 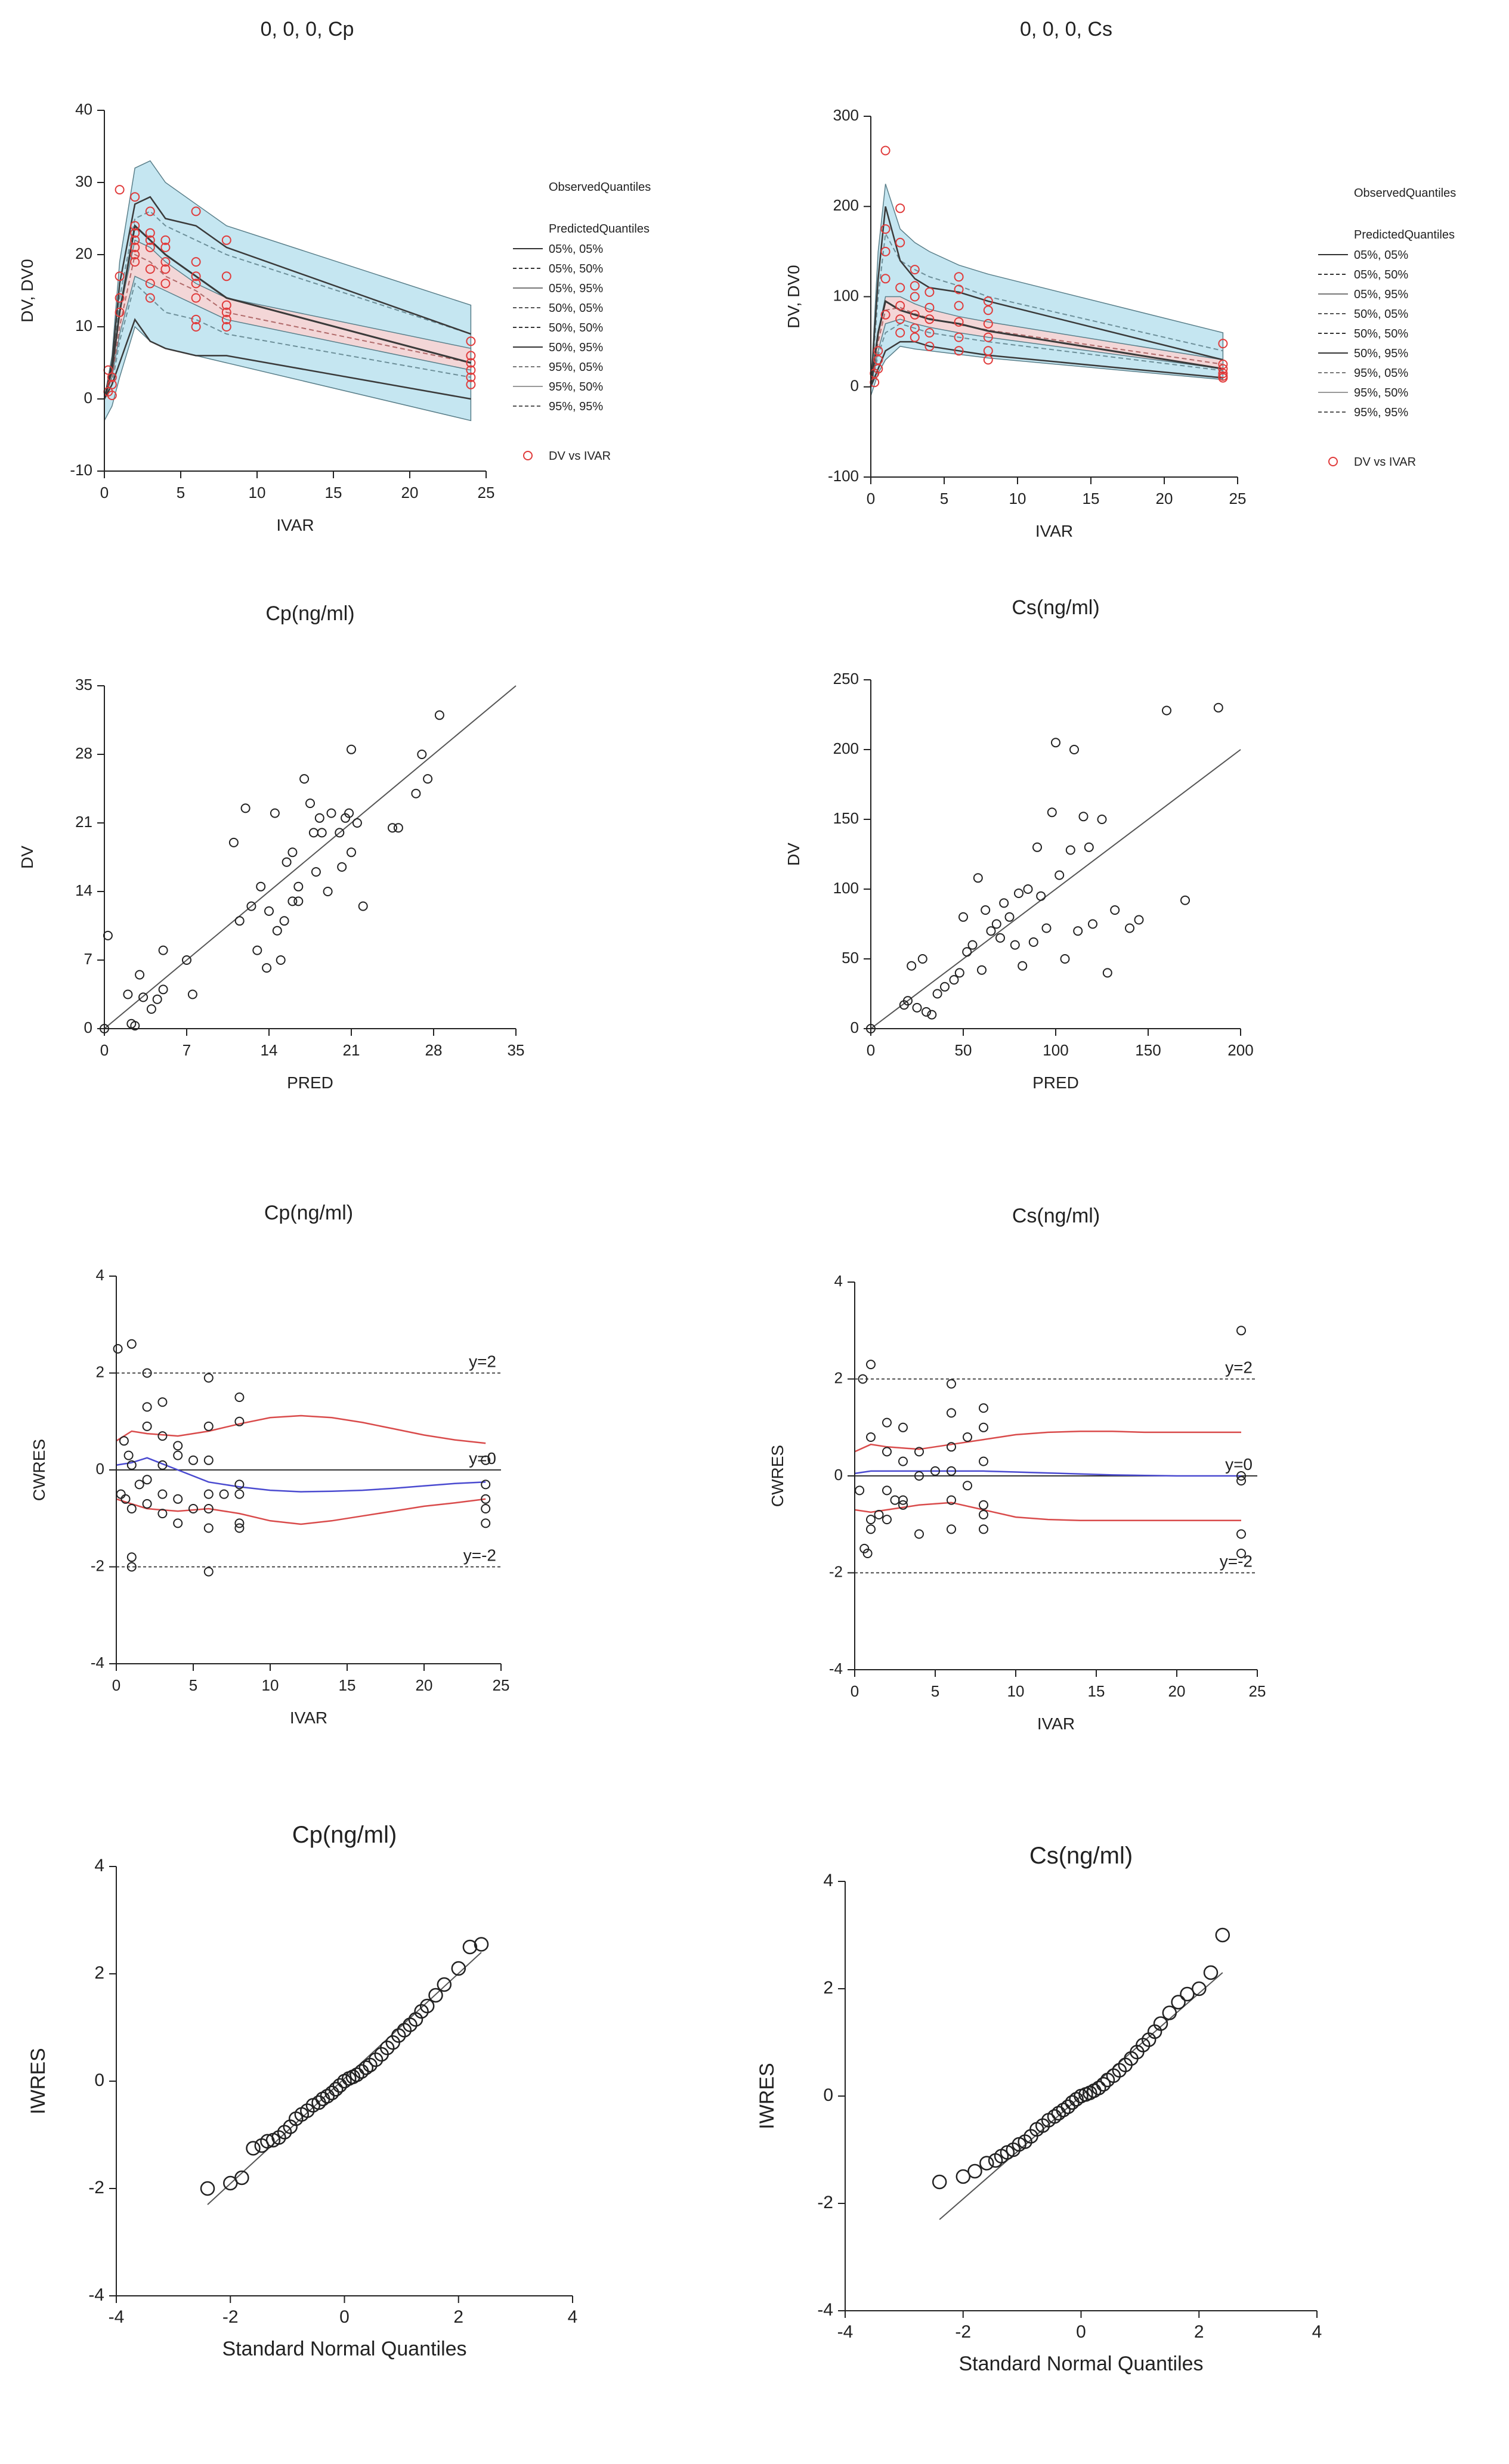 I want to click on legend-entry-label: 05%, 05%, so click(x=576, y=250).